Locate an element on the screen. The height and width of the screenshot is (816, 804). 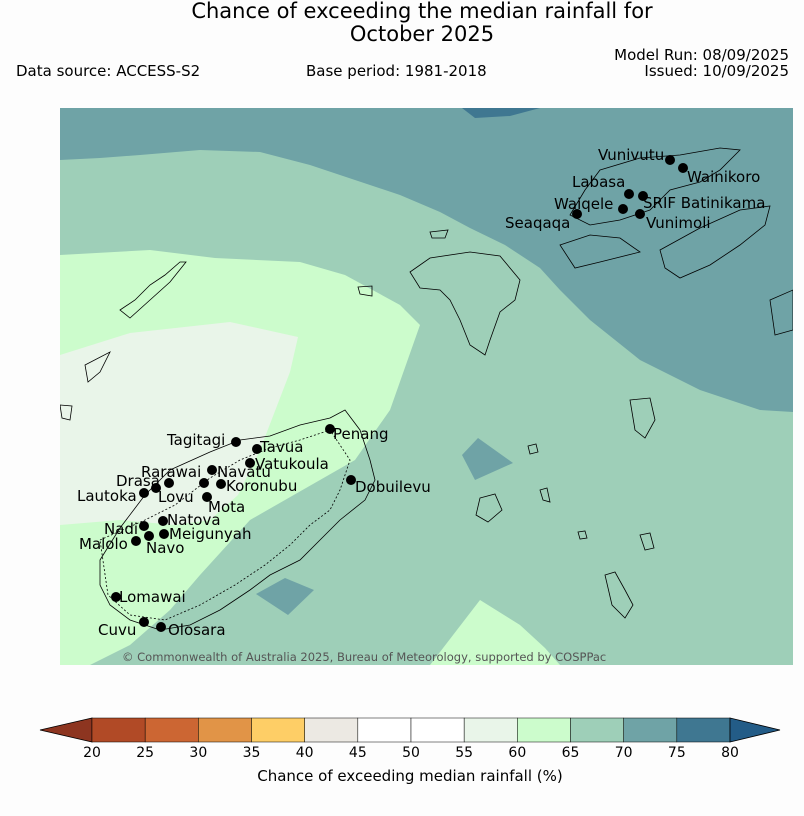
station-dot-mota is located at coordinates (207, 497).